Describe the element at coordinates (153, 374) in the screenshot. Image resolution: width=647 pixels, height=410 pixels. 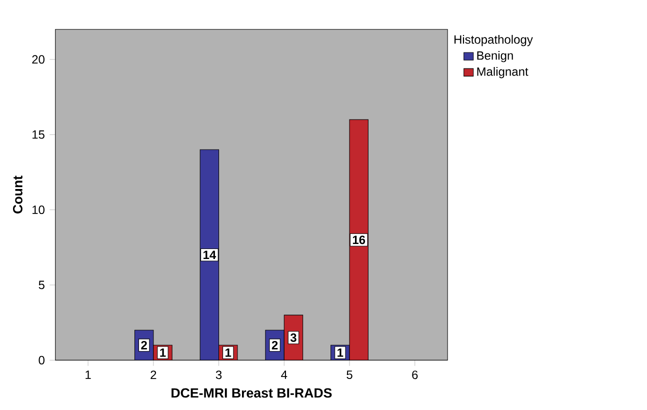
I see `x-tick-label: 2` at that location.